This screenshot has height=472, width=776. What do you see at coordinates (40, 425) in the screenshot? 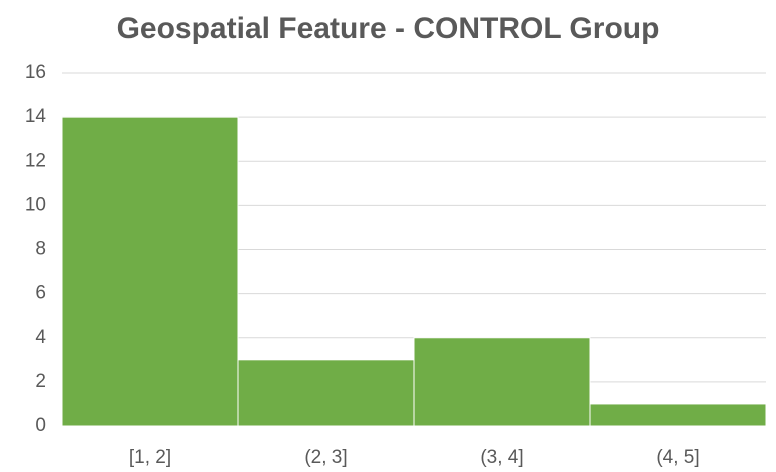
I see `y-tick-label: 0` at bounding box center [40, 425].